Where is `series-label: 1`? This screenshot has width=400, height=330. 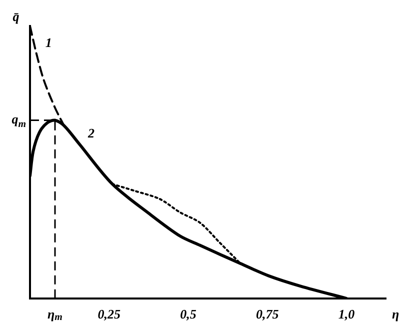 series-label: 1 is located at coordinates (48, 42).